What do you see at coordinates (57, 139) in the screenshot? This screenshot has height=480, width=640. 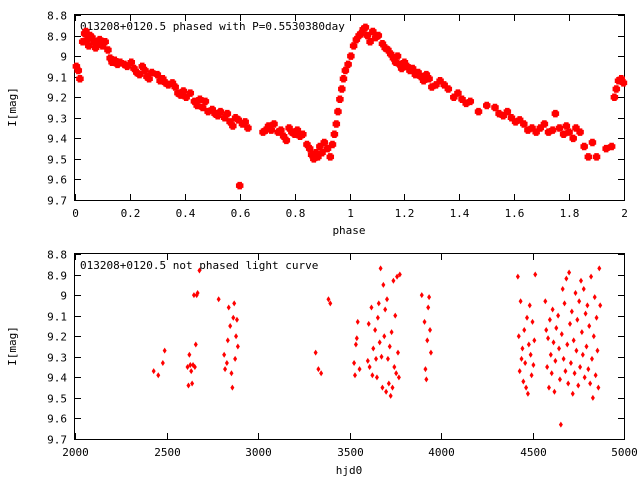 I see `y-tick-label: 9.4` at bounding box center [57, 139].